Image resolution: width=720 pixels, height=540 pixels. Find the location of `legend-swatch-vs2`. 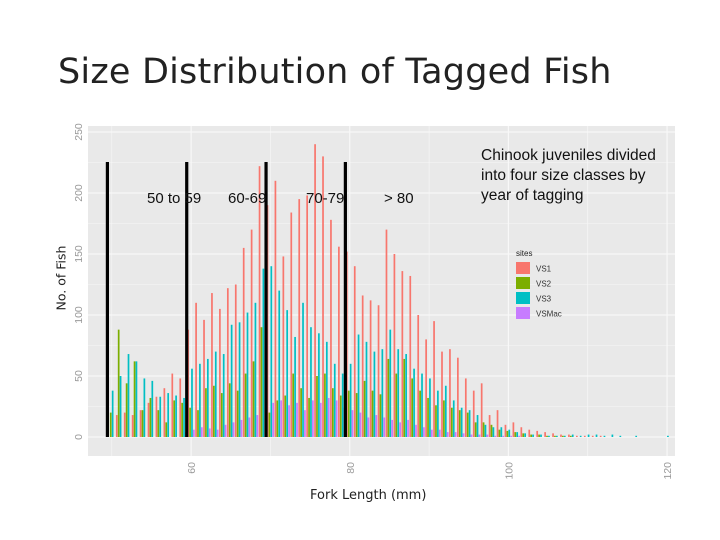

legend-swatch-vs2 is located at coordinates (523, 283).